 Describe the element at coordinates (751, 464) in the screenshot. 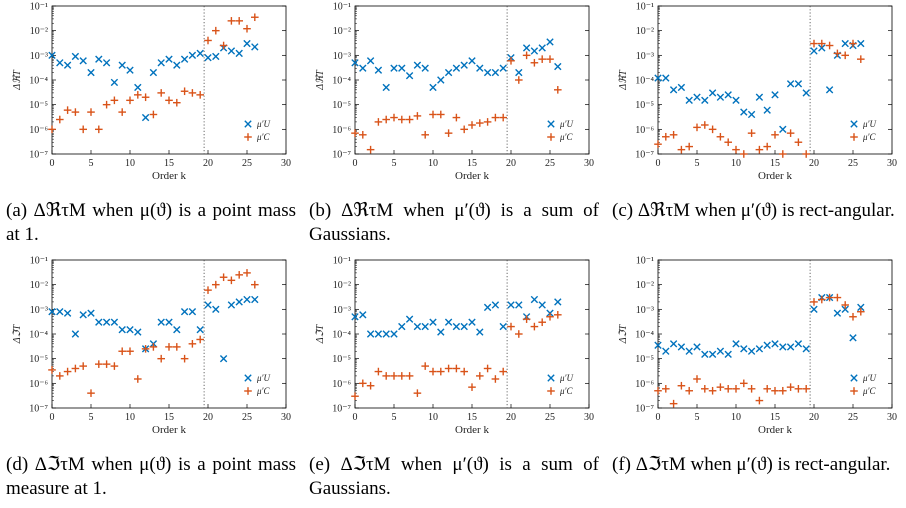

I see `figure-caption: (f) ΔℑτΜ when μ′(ϑ) is rect-angular.` at that location.